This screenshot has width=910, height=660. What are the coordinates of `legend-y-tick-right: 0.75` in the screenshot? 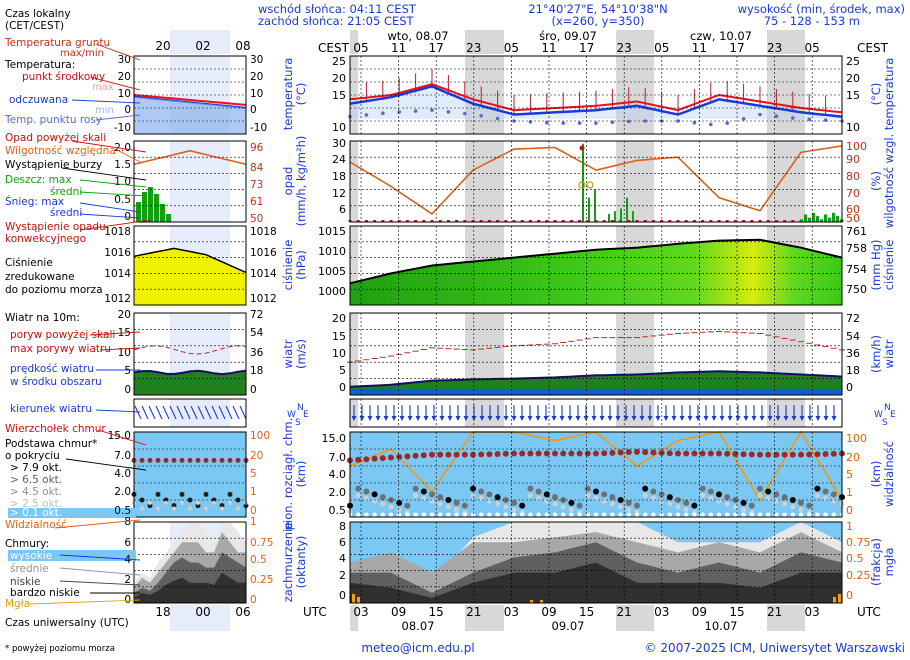 It's located at (261, 543).